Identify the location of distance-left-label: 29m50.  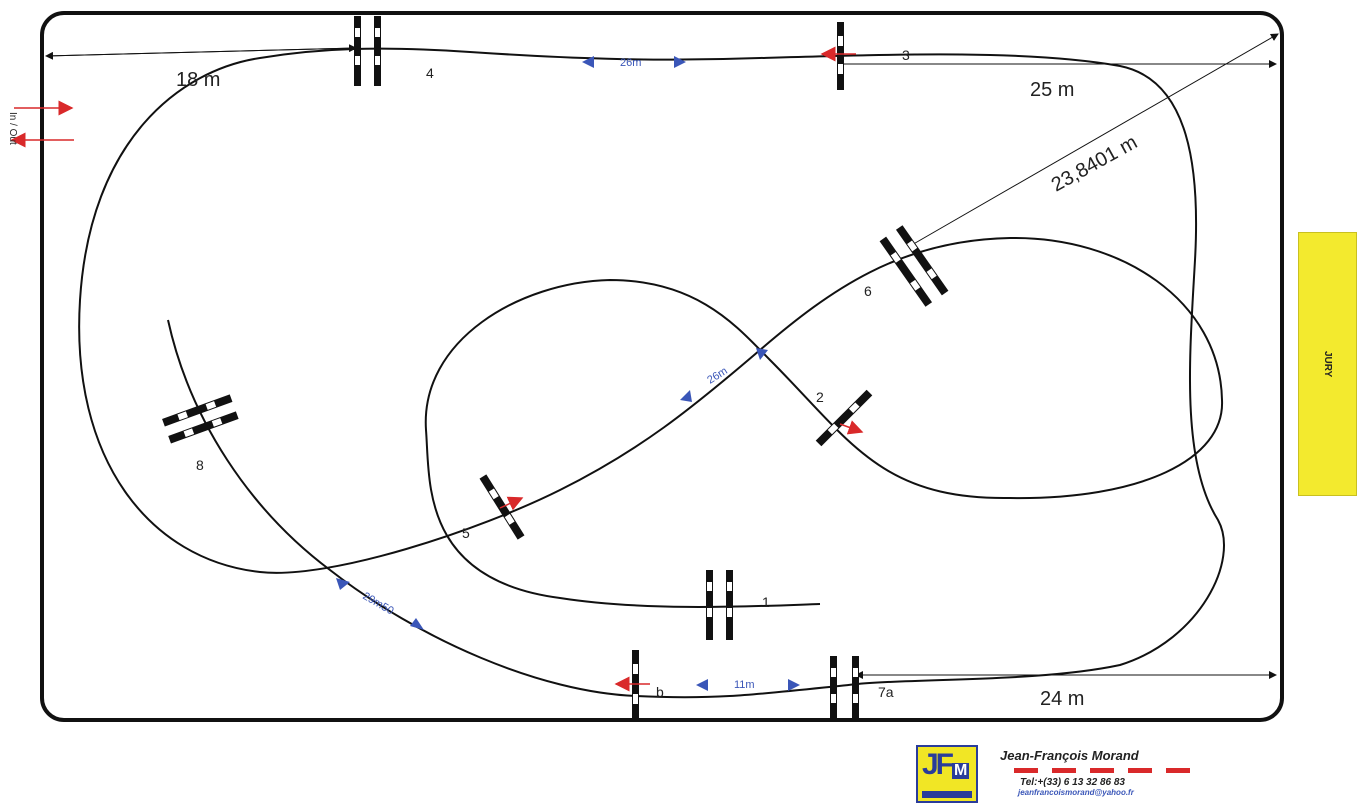
(378, 603).